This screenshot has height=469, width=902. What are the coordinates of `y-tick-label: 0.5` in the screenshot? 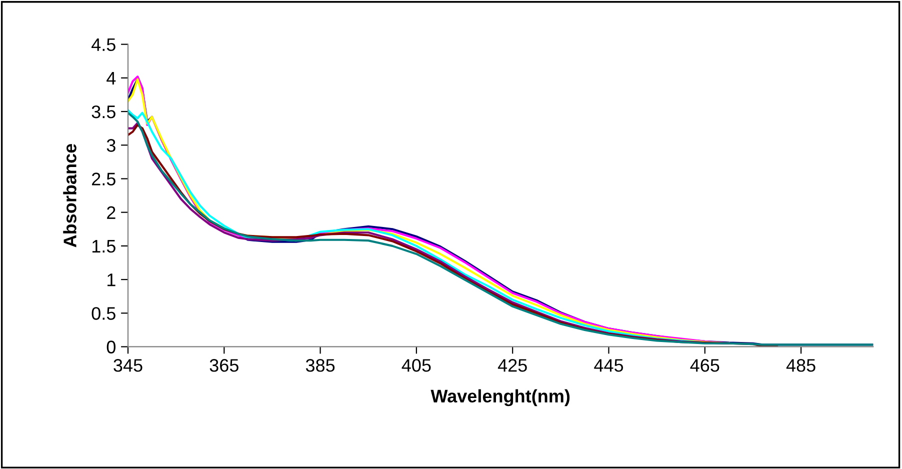 It's located at (104, 313).